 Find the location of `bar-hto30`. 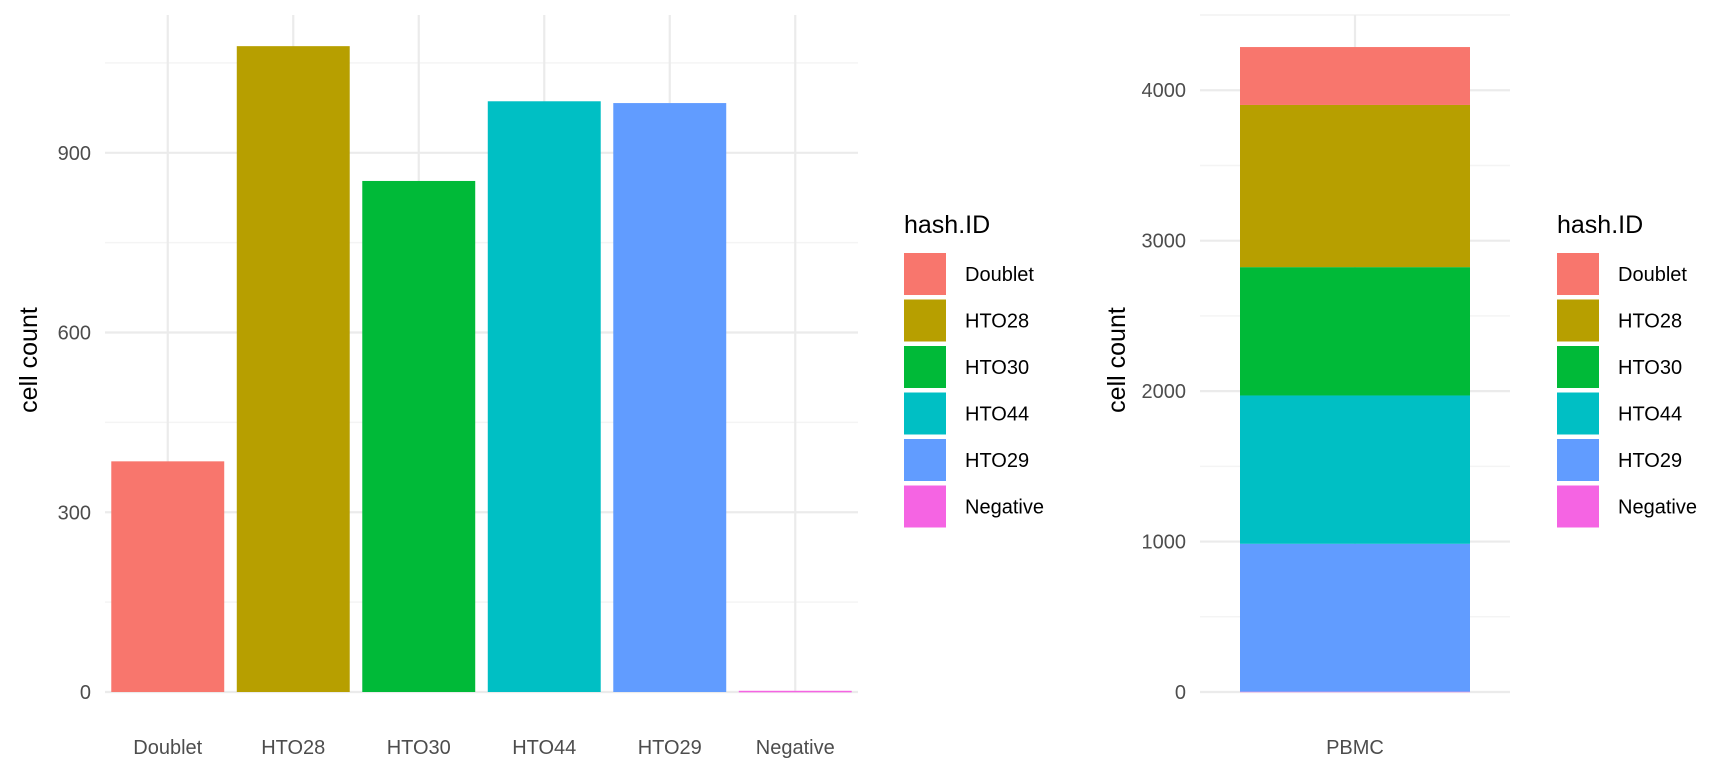

bar-hto30 is located at coordinates (419, 436).